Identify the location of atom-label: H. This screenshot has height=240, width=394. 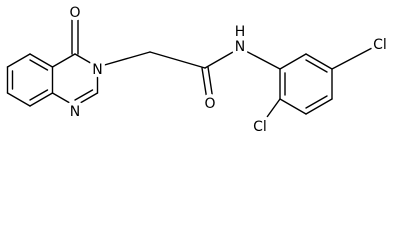
(240, 32).